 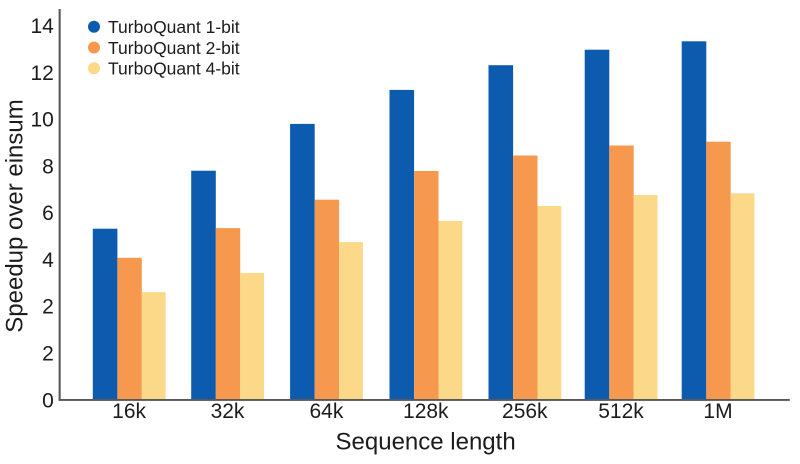 What do you see at coordinates (42, 26) in the screenshot?
I see `svg-text: 14` at bounding box center [42, 26].